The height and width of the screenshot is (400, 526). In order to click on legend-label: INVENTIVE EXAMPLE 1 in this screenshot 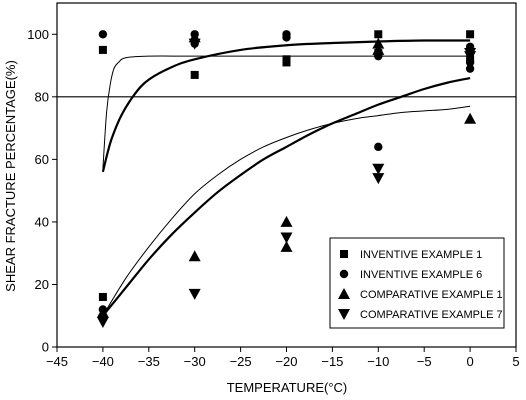, I will do `click(421, 255)`.